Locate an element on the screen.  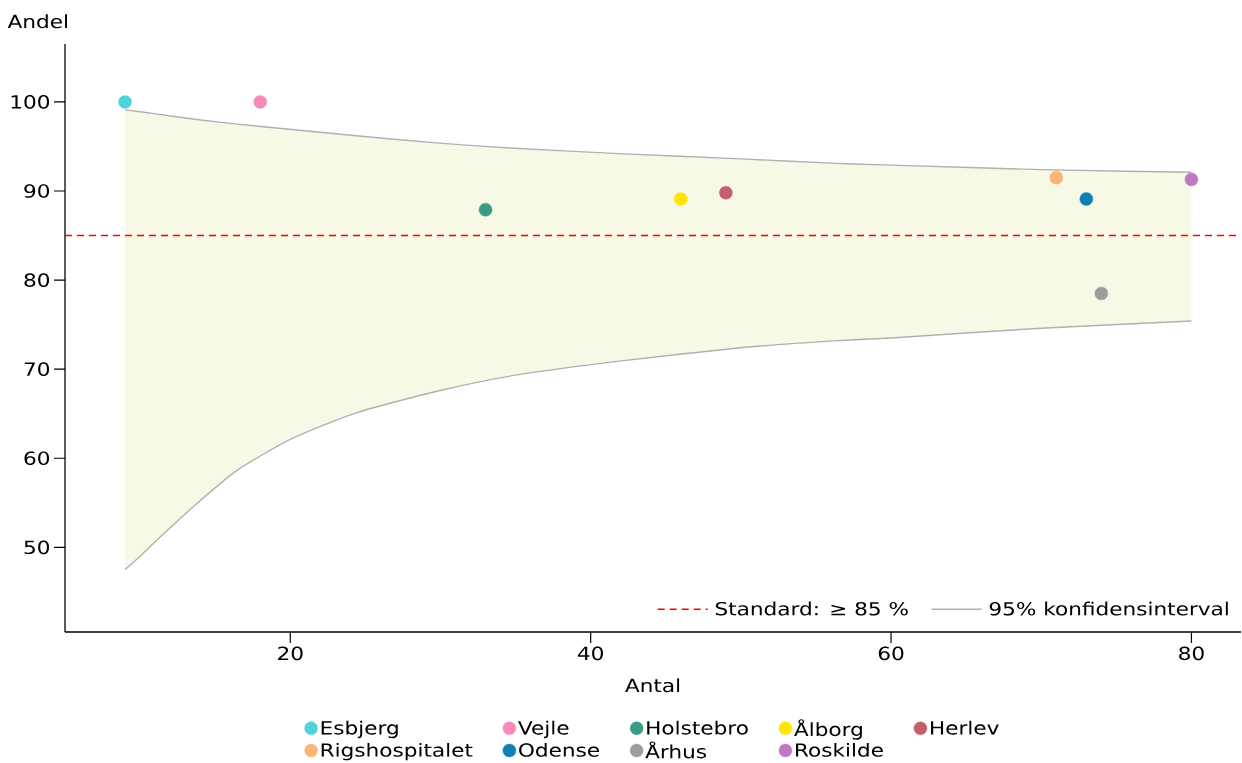
x-tick-label: 80 is located at coordinates (1191, 653).